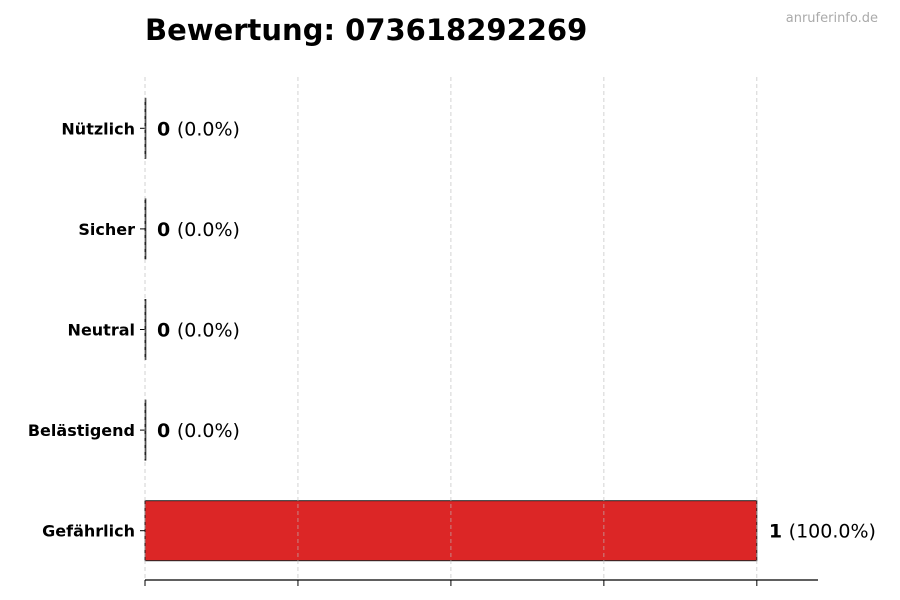 The image size is (900, 600). Describe the element at coordinates (366, 30) in the screenshot. I see `chart-title: Bewertung: 073618292269` at that location.